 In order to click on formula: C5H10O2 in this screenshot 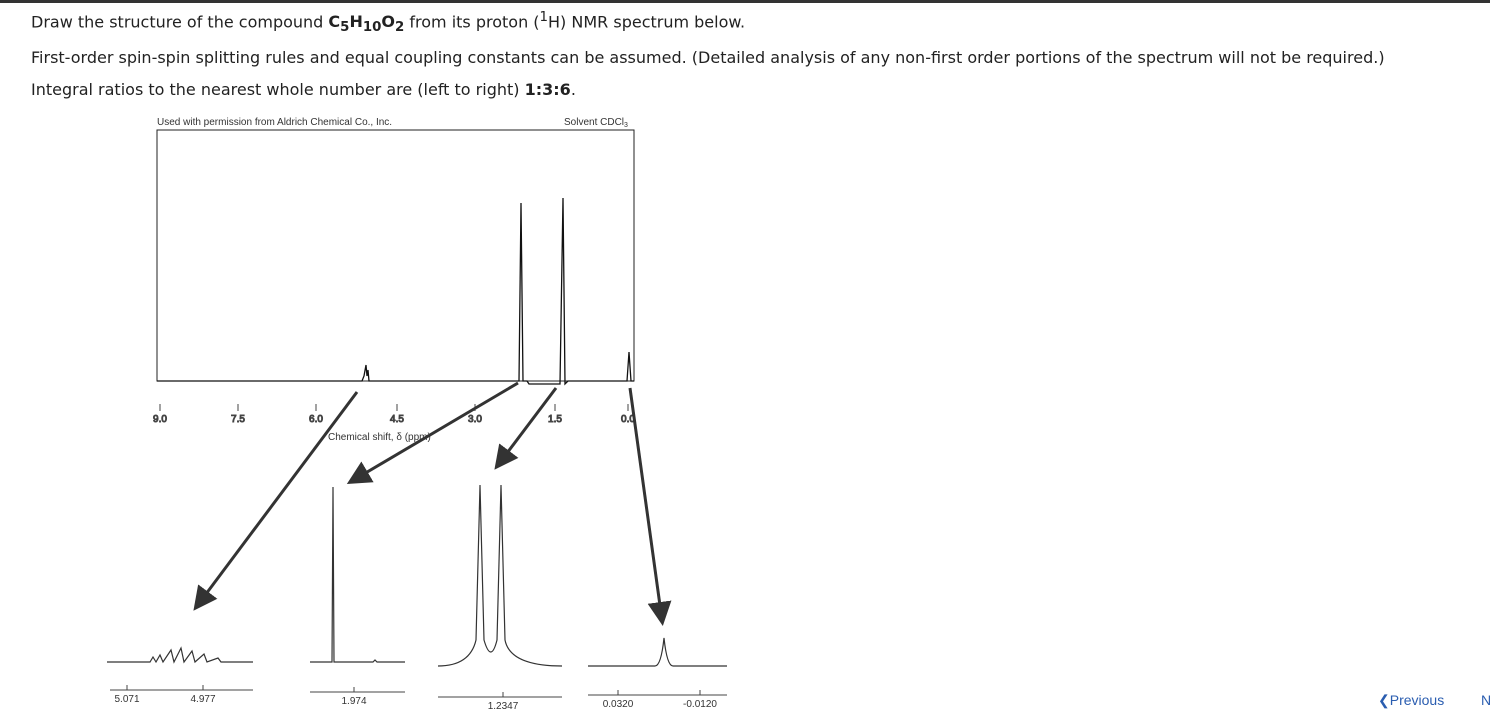, I will do `click(366, 23)`.